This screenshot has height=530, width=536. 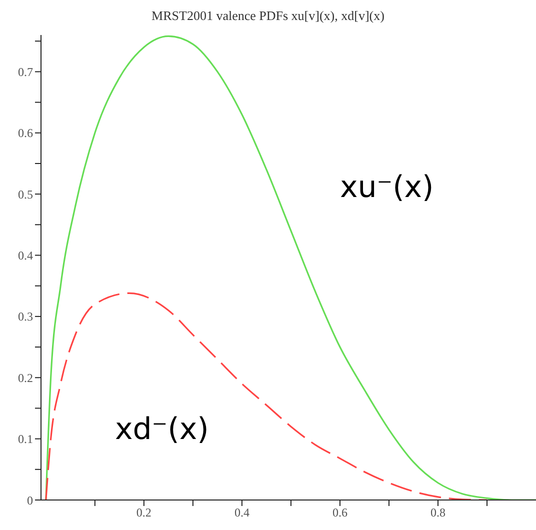 What do you see at coordinates (25, 255) in the screenshot?
I see `y-tick-label: 0.4` at bounding box center [25, 255].